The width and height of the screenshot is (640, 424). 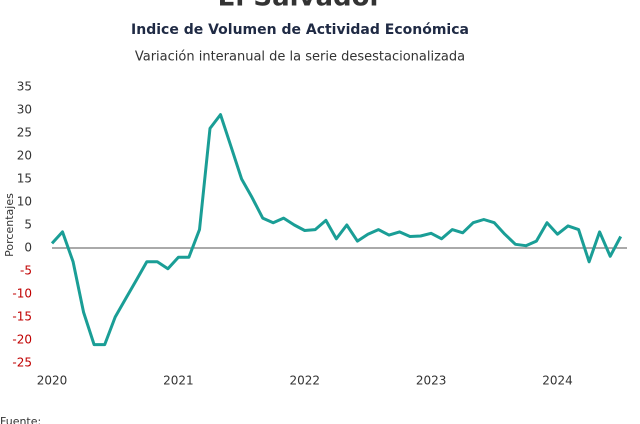 What do you see at coordinates (24, 133) in the screenshot?
I see `y-tick-label: 25` at bounding box center [24, 133].